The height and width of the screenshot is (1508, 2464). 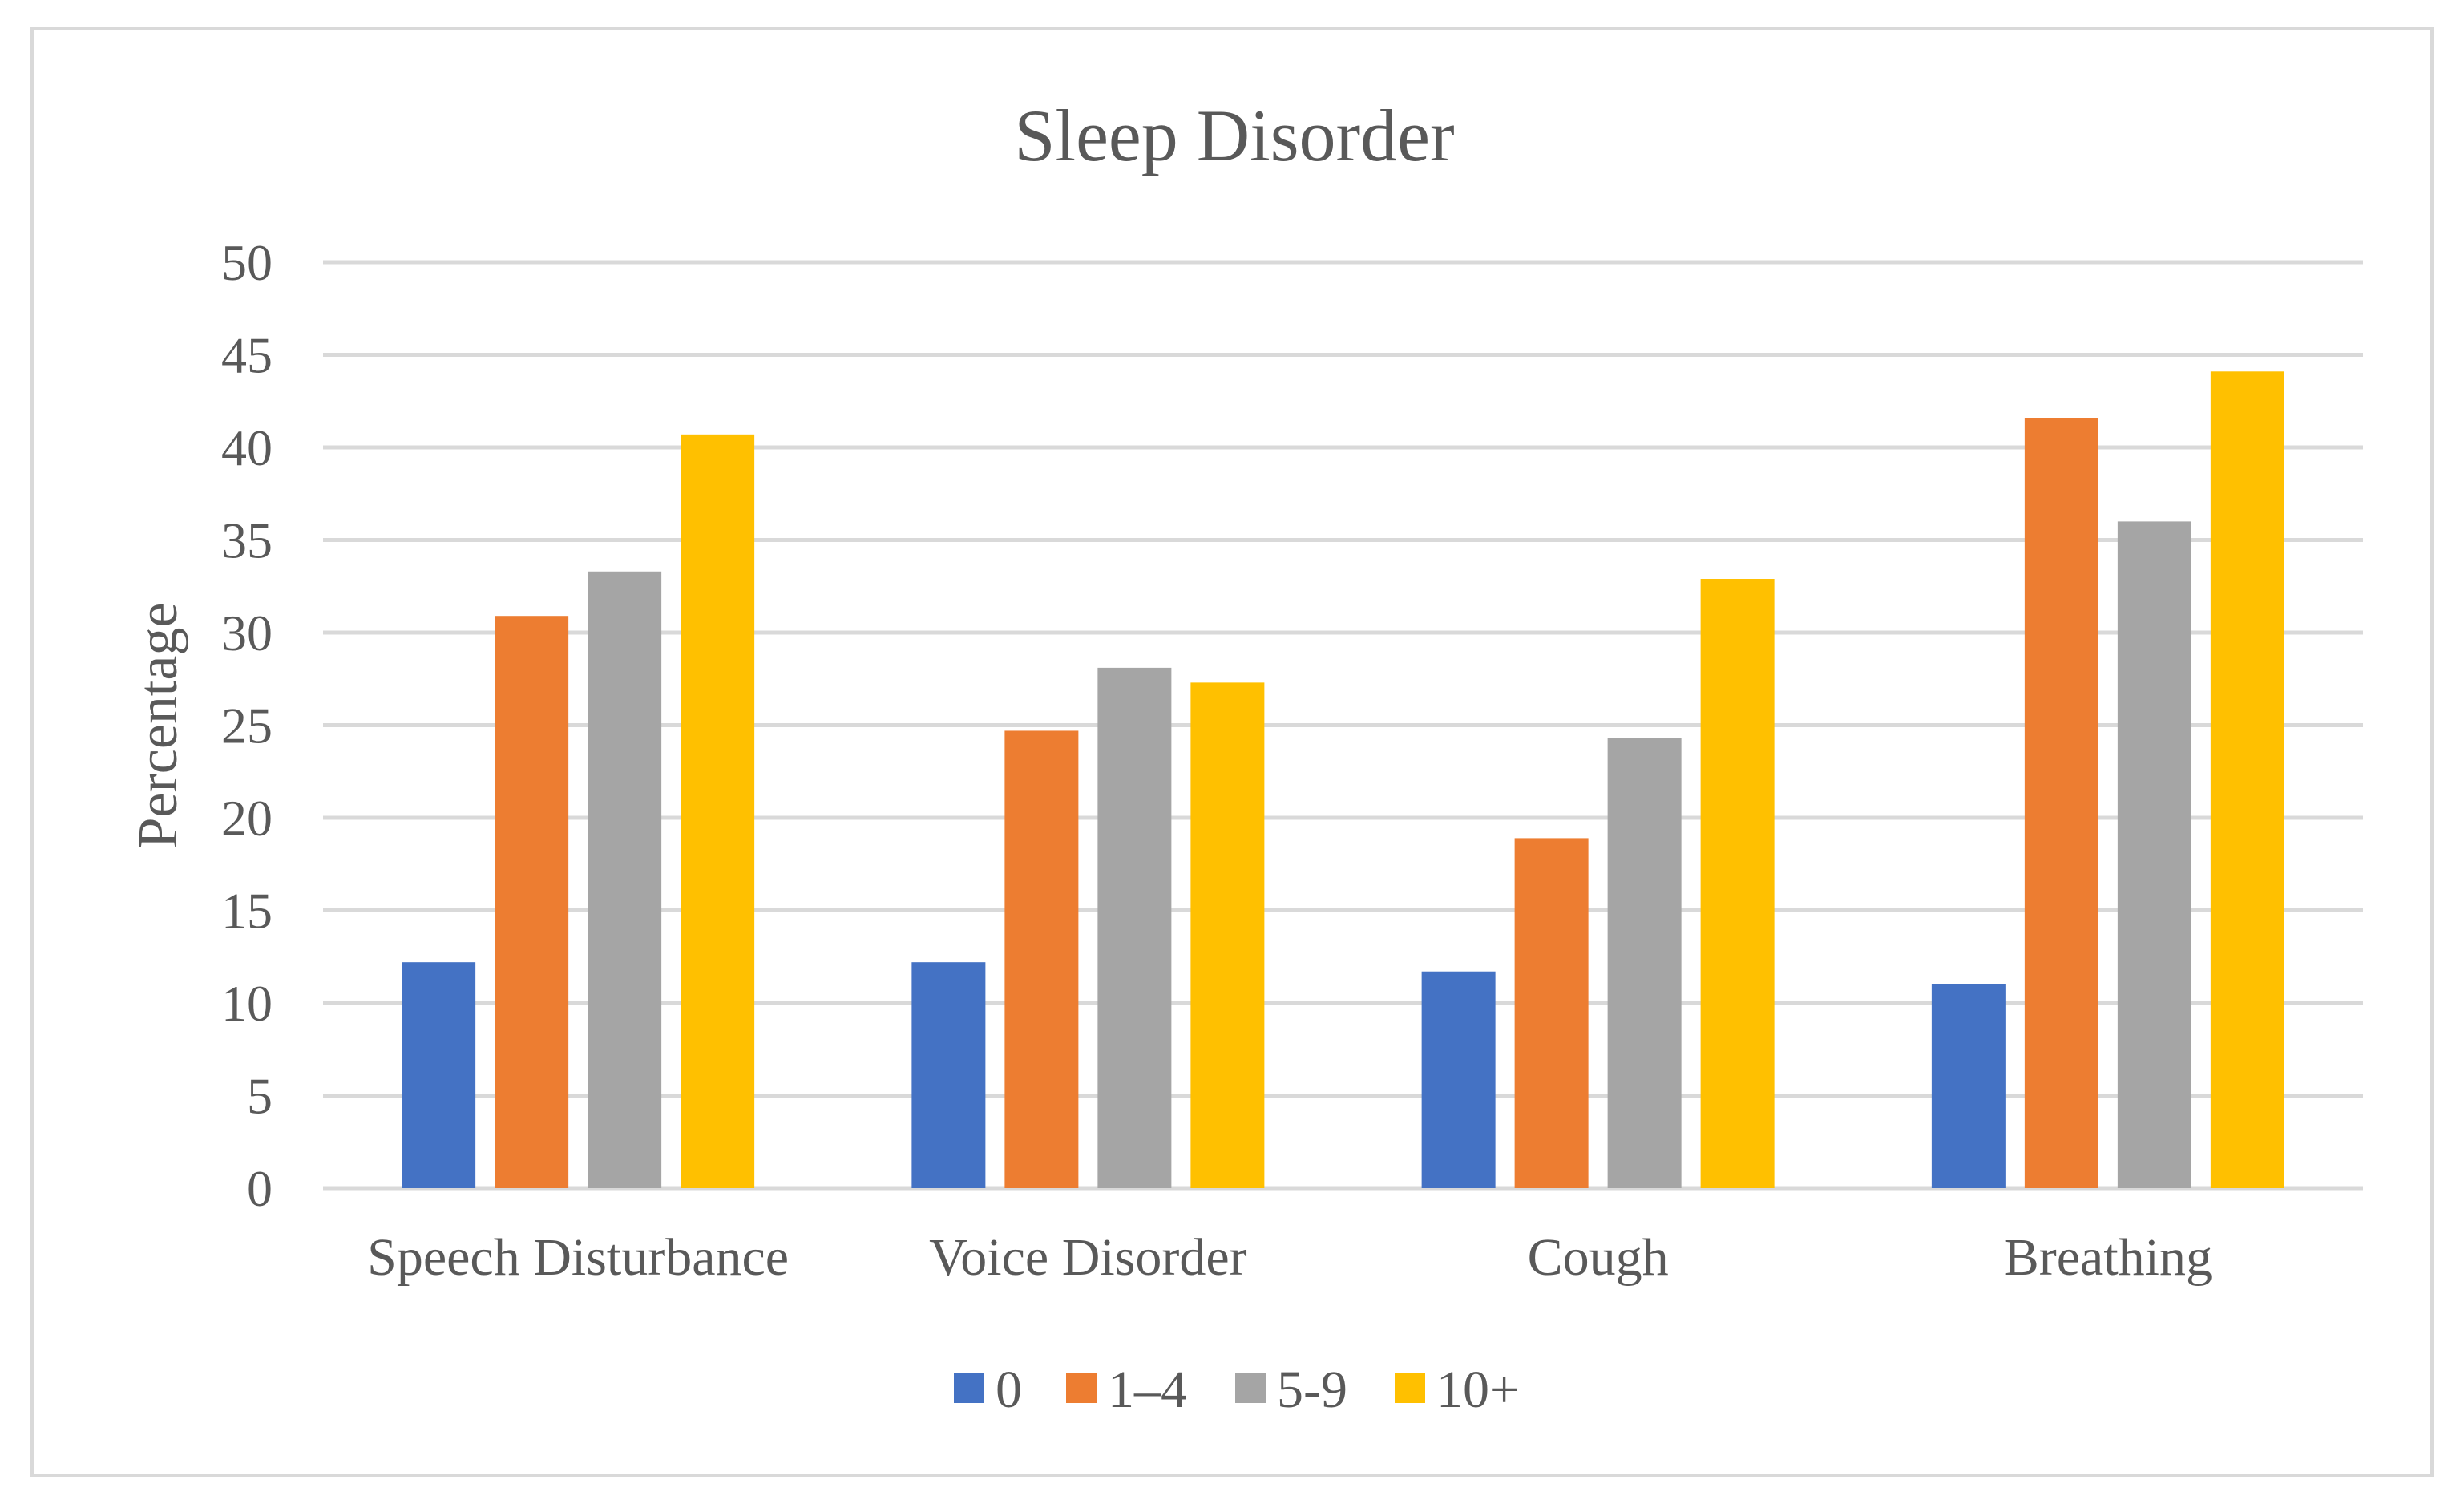 I want to click on y-tick-label: 40, so click(x=247, y=448).